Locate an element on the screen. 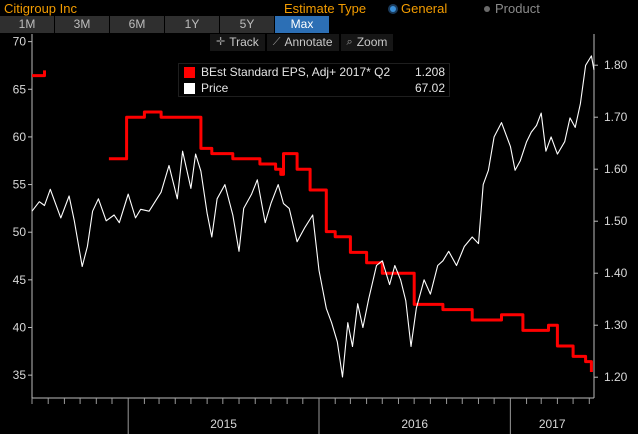 This screenshot has width=638, height=434. radio-selected-icon is located at coordinates (393, 8).